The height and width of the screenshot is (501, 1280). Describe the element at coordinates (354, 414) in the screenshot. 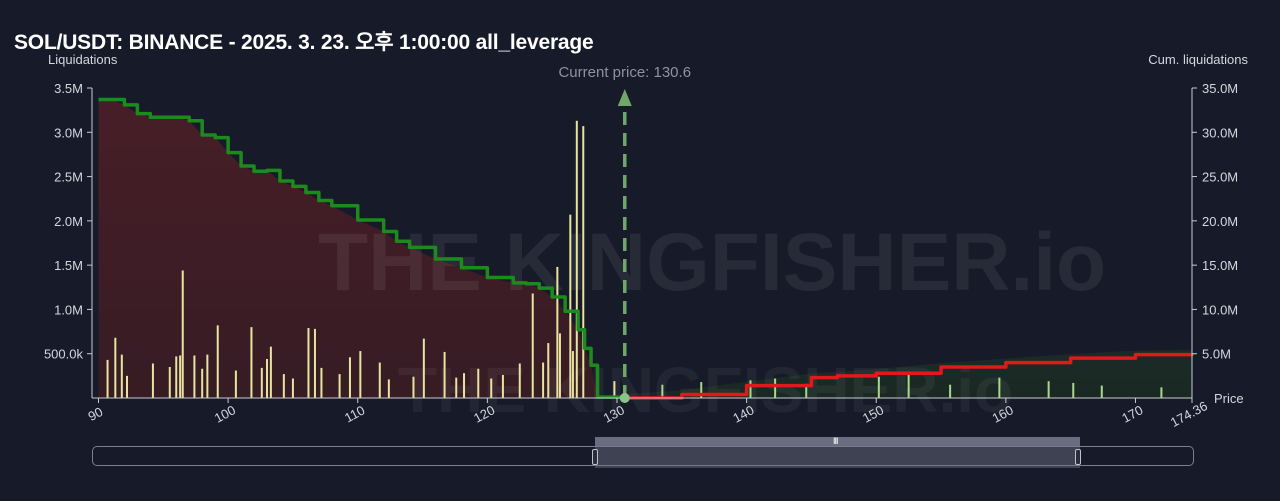

I see `x-tick-label: 110` at that location.